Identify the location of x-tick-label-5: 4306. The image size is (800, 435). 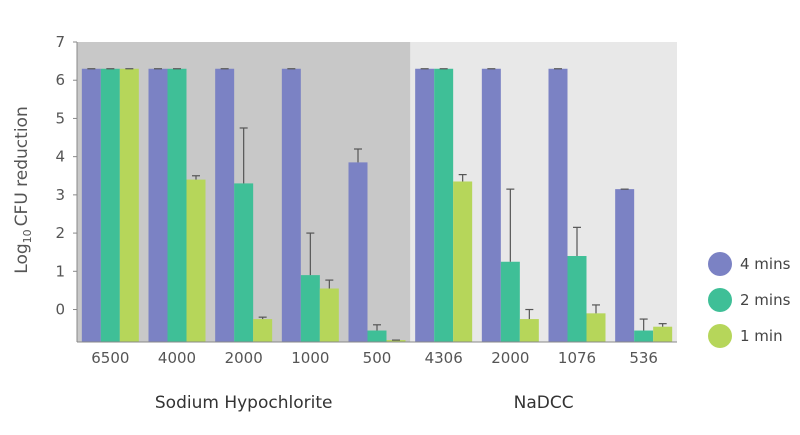
(444, 358).